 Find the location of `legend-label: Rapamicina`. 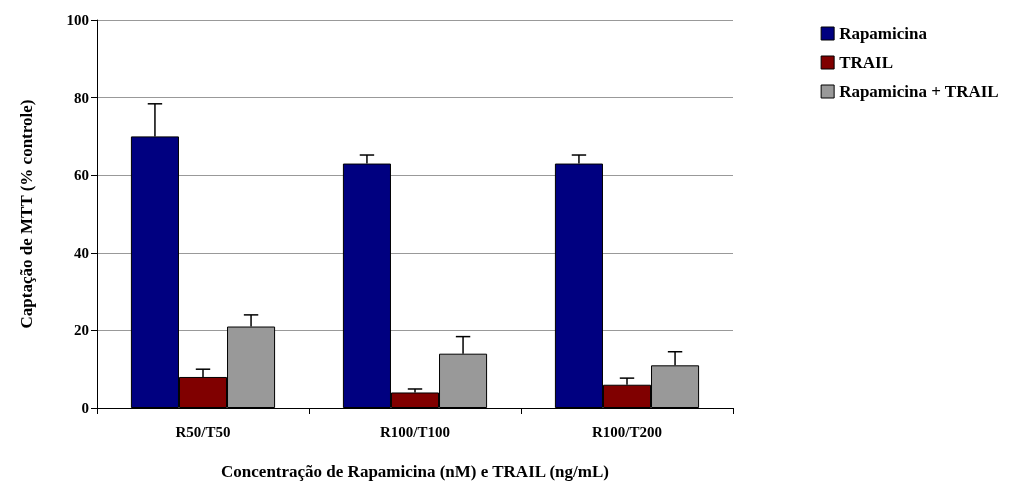

legend-label: Rapamicina is located at coordinates (883, 33).